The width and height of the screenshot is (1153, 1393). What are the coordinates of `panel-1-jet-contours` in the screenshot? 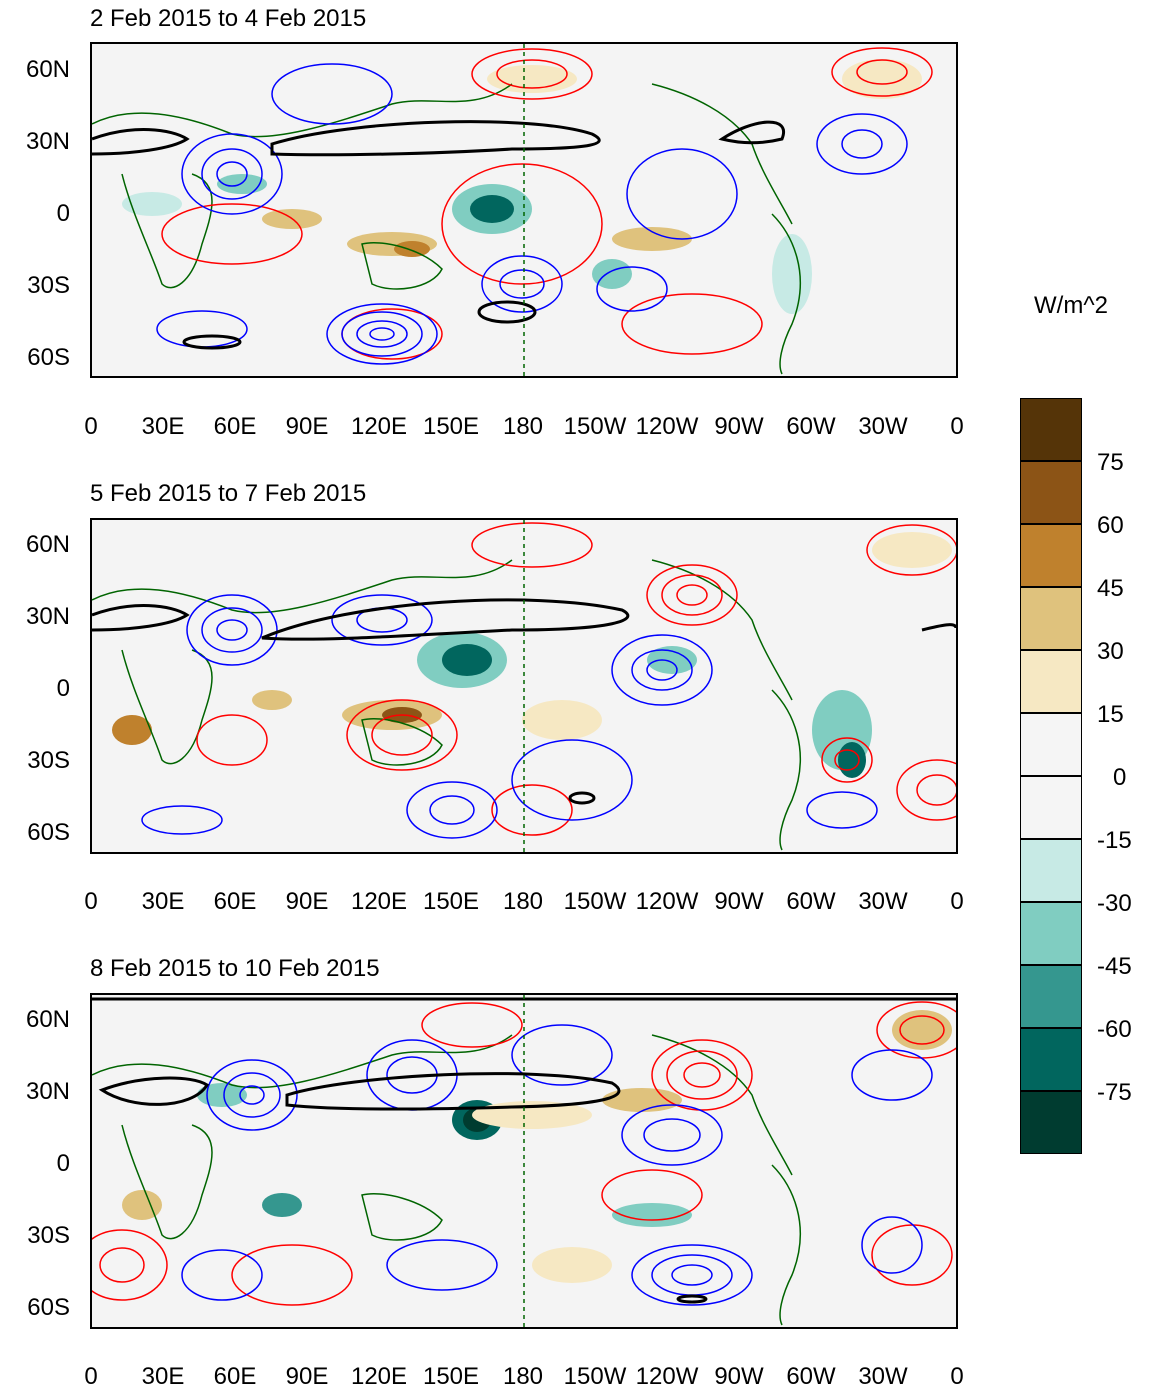 It's located at (439, 235).